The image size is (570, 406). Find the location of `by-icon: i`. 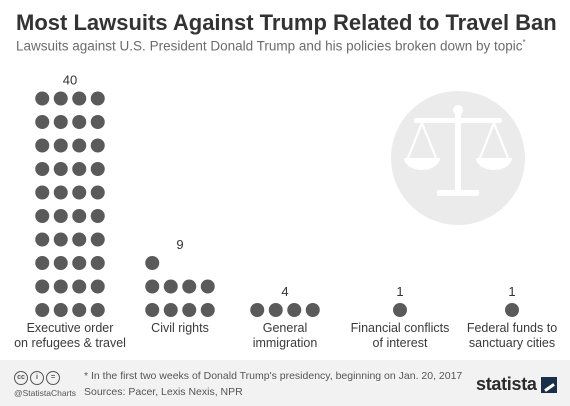

by-icon: i is located at coordinates (37, 378).